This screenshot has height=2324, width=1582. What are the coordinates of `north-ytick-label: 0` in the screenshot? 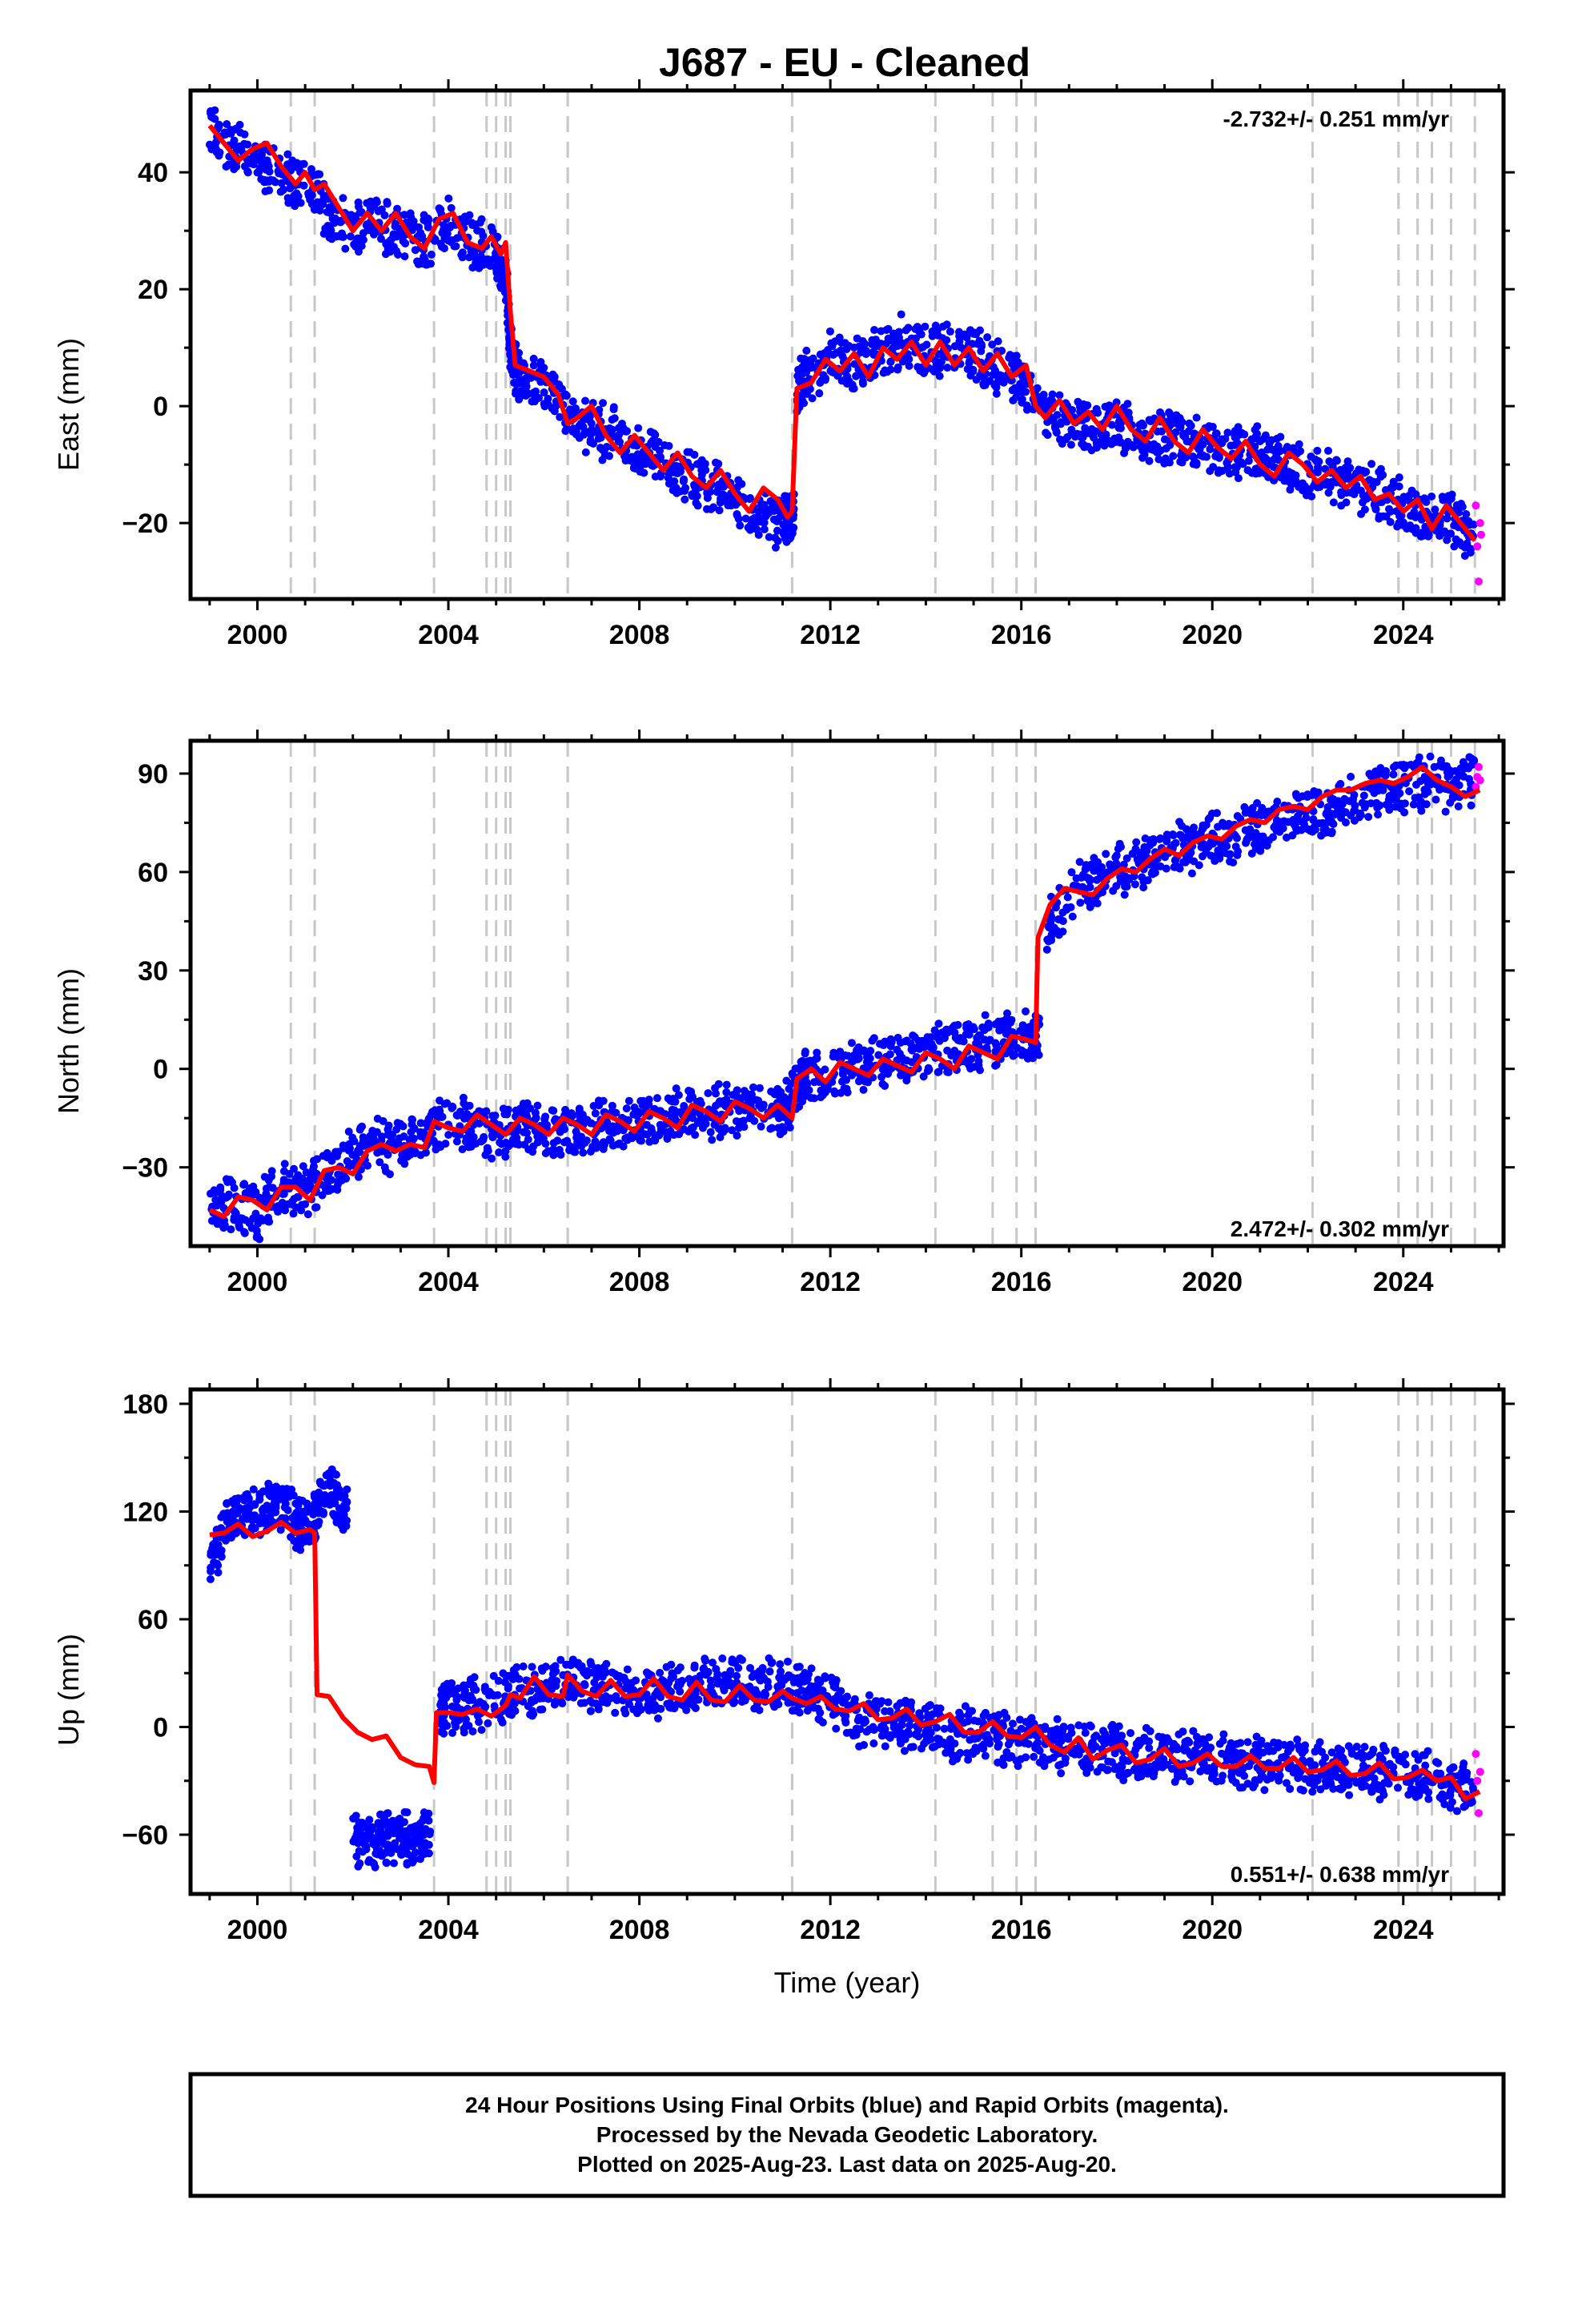 It's located at (161, 1070).